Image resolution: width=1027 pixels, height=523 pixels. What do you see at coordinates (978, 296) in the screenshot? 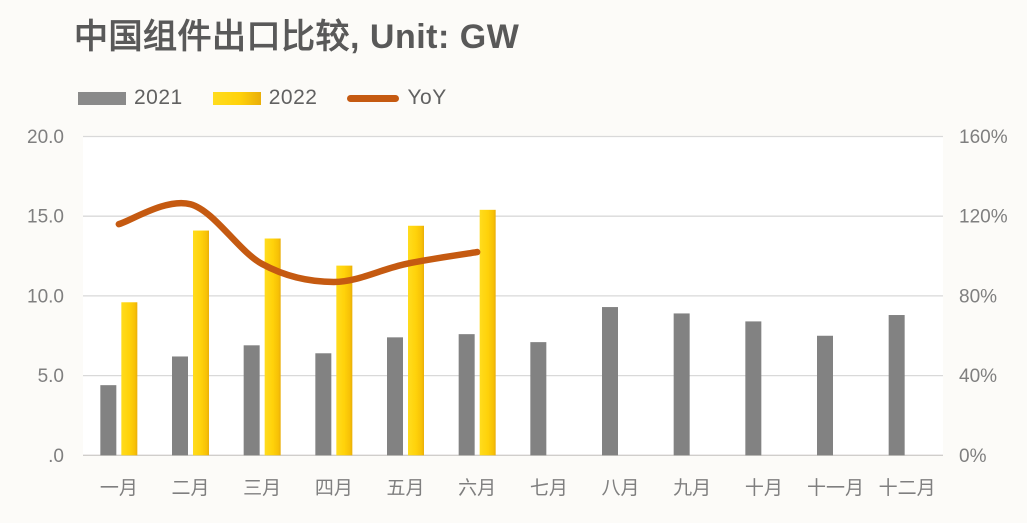
I see `right-axis-tick: 80%` at bounding box center [978, 296].